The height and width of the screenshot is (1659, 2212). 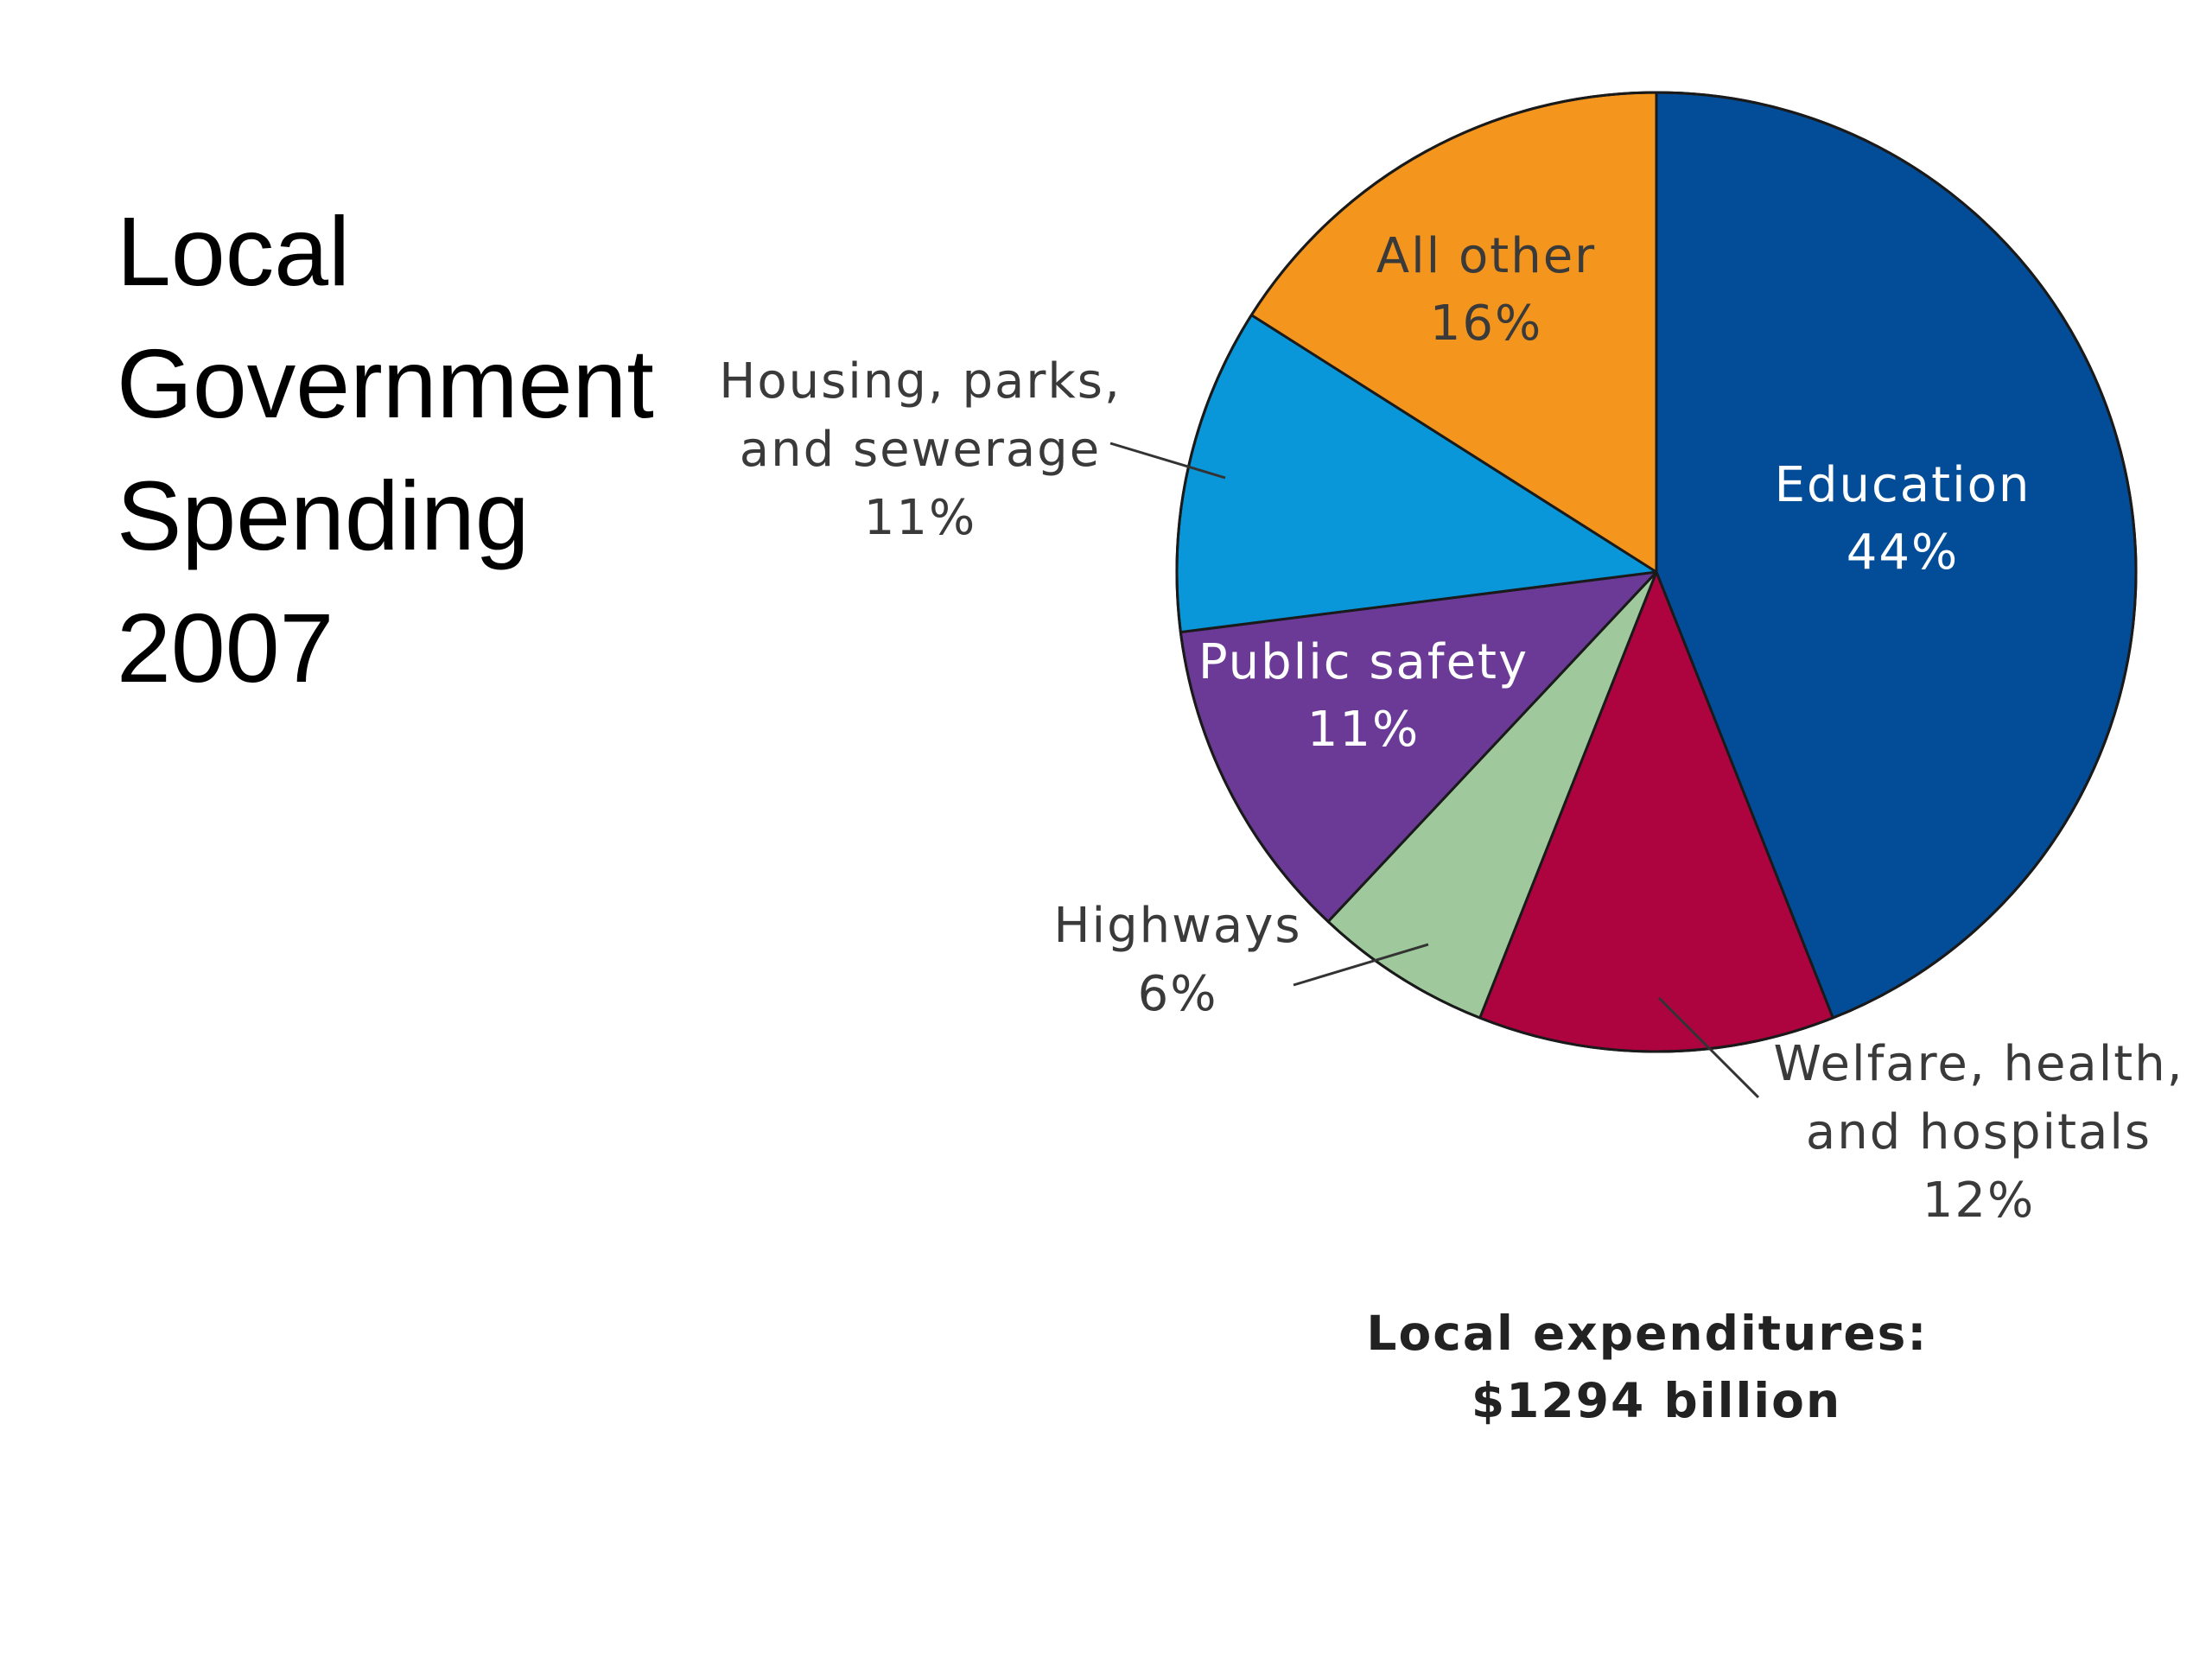 What do you see at coordinates (1434, 770) in the screenshot?
I see `leader-lines` at bounding box center [1434, 770].